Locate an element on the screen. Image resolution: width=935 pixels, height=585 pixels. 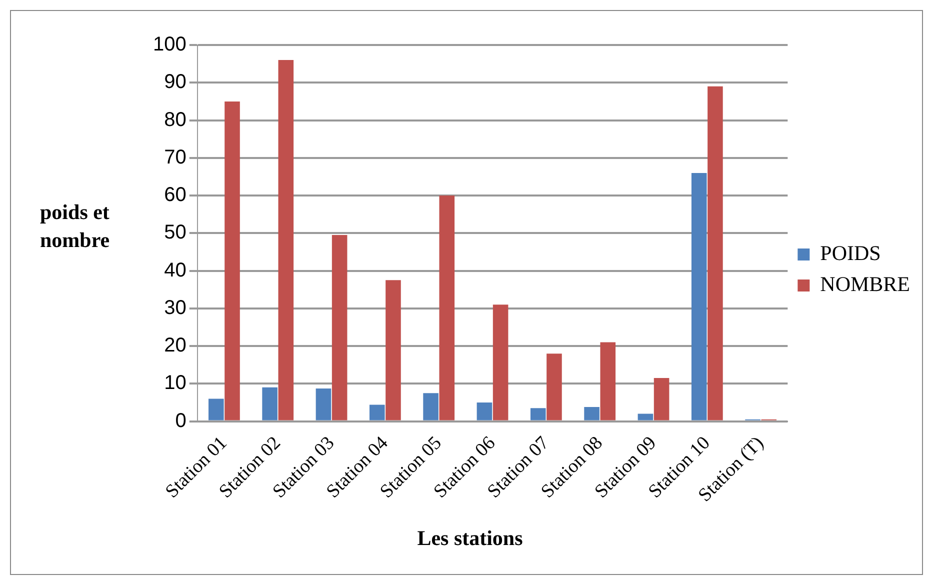
y-tick-label: 20 is located at coordinates (175, 345).